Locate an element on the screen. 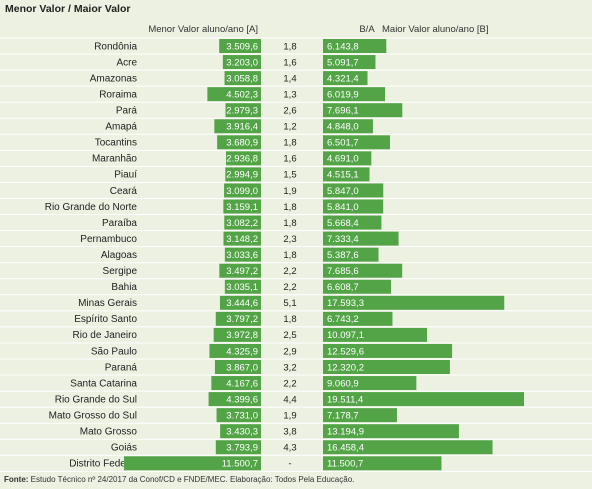 The height and width of the screenshot is (489, 592). ratio-value: 2,3 is located at coordinates (289, 239).